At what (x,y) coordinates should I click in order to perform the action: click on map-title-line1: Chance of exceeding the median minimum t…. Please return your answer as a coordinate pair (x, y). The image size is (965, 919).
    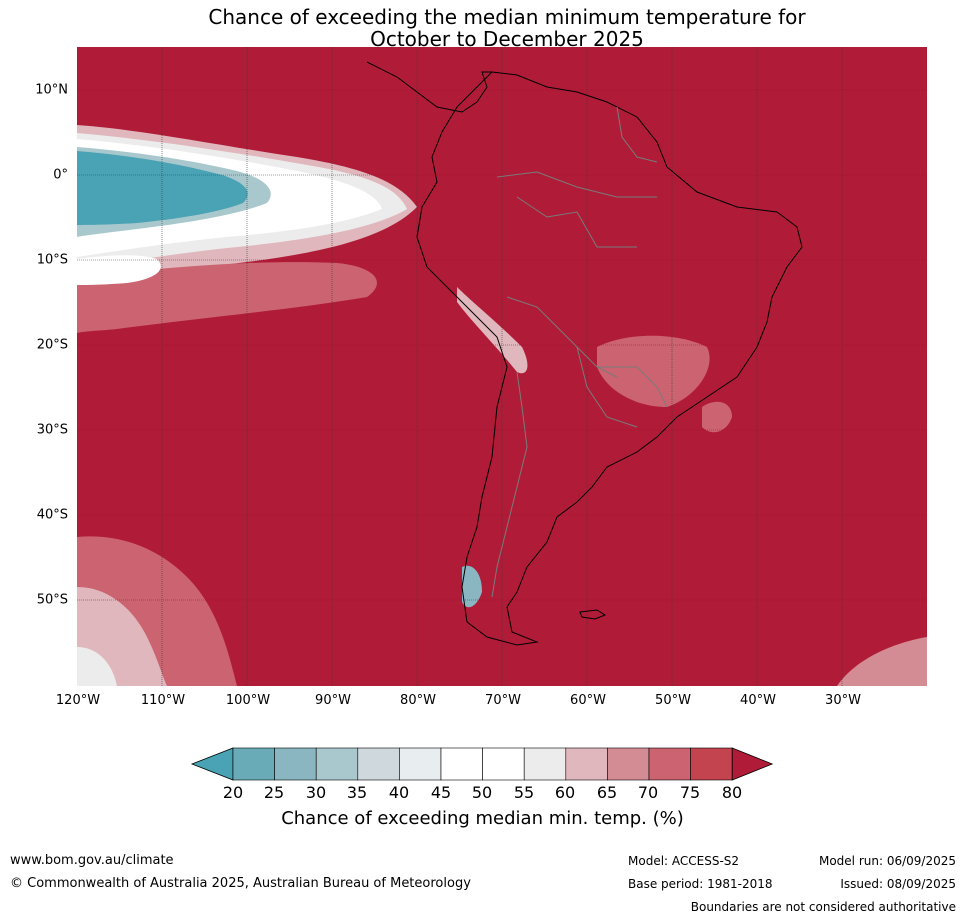
    Looking at the image, I should click on (507, 17).